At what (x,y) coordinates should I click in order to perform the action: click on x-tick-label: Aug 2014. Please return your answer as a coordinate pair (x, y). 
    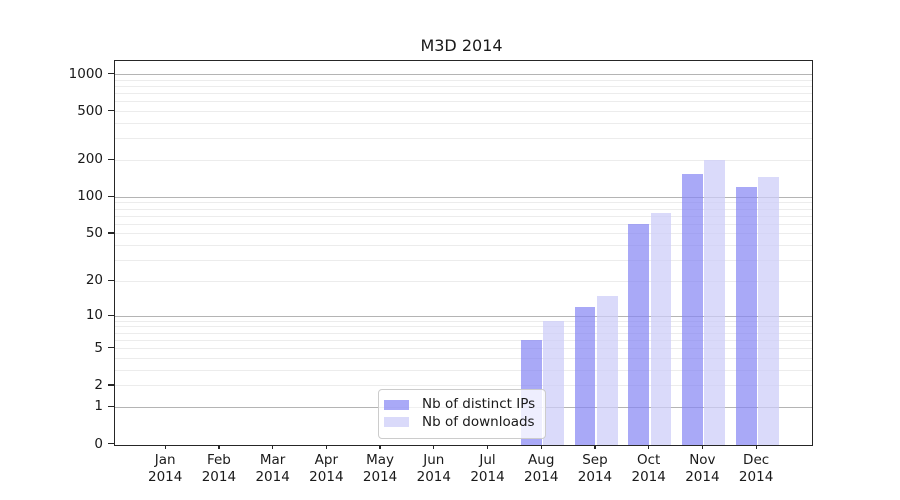
    Looking at the image, I should click on (541, 468).